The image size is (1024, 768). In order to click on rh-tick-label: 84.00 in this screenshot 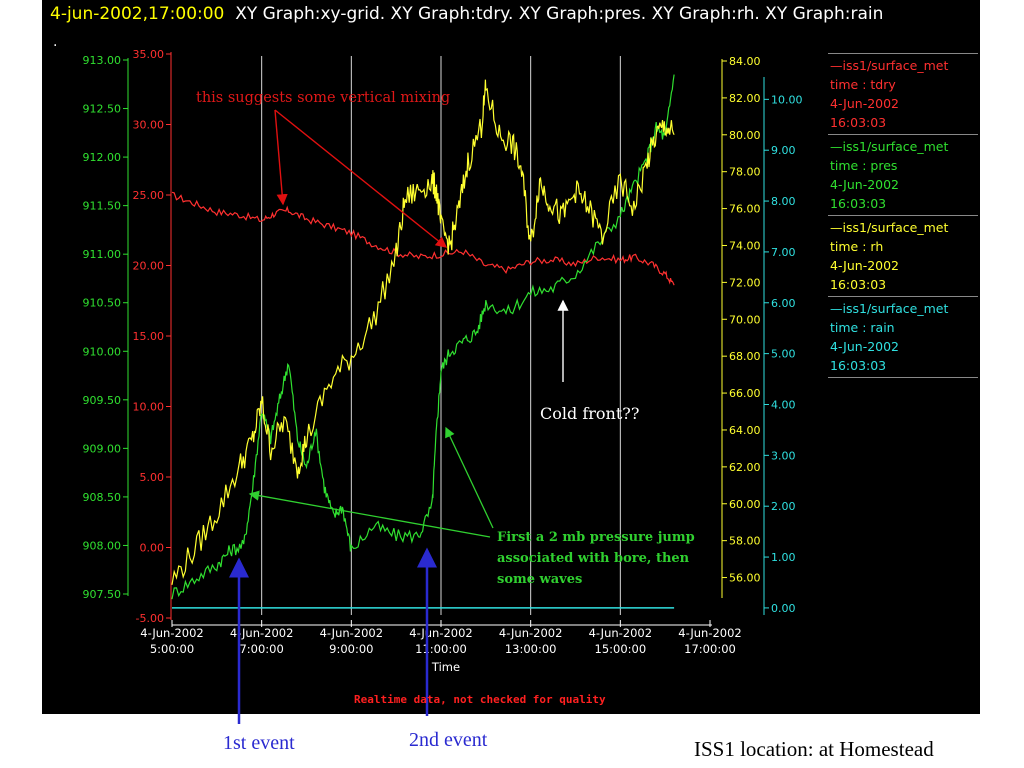, I will do `click(745, 61)`.